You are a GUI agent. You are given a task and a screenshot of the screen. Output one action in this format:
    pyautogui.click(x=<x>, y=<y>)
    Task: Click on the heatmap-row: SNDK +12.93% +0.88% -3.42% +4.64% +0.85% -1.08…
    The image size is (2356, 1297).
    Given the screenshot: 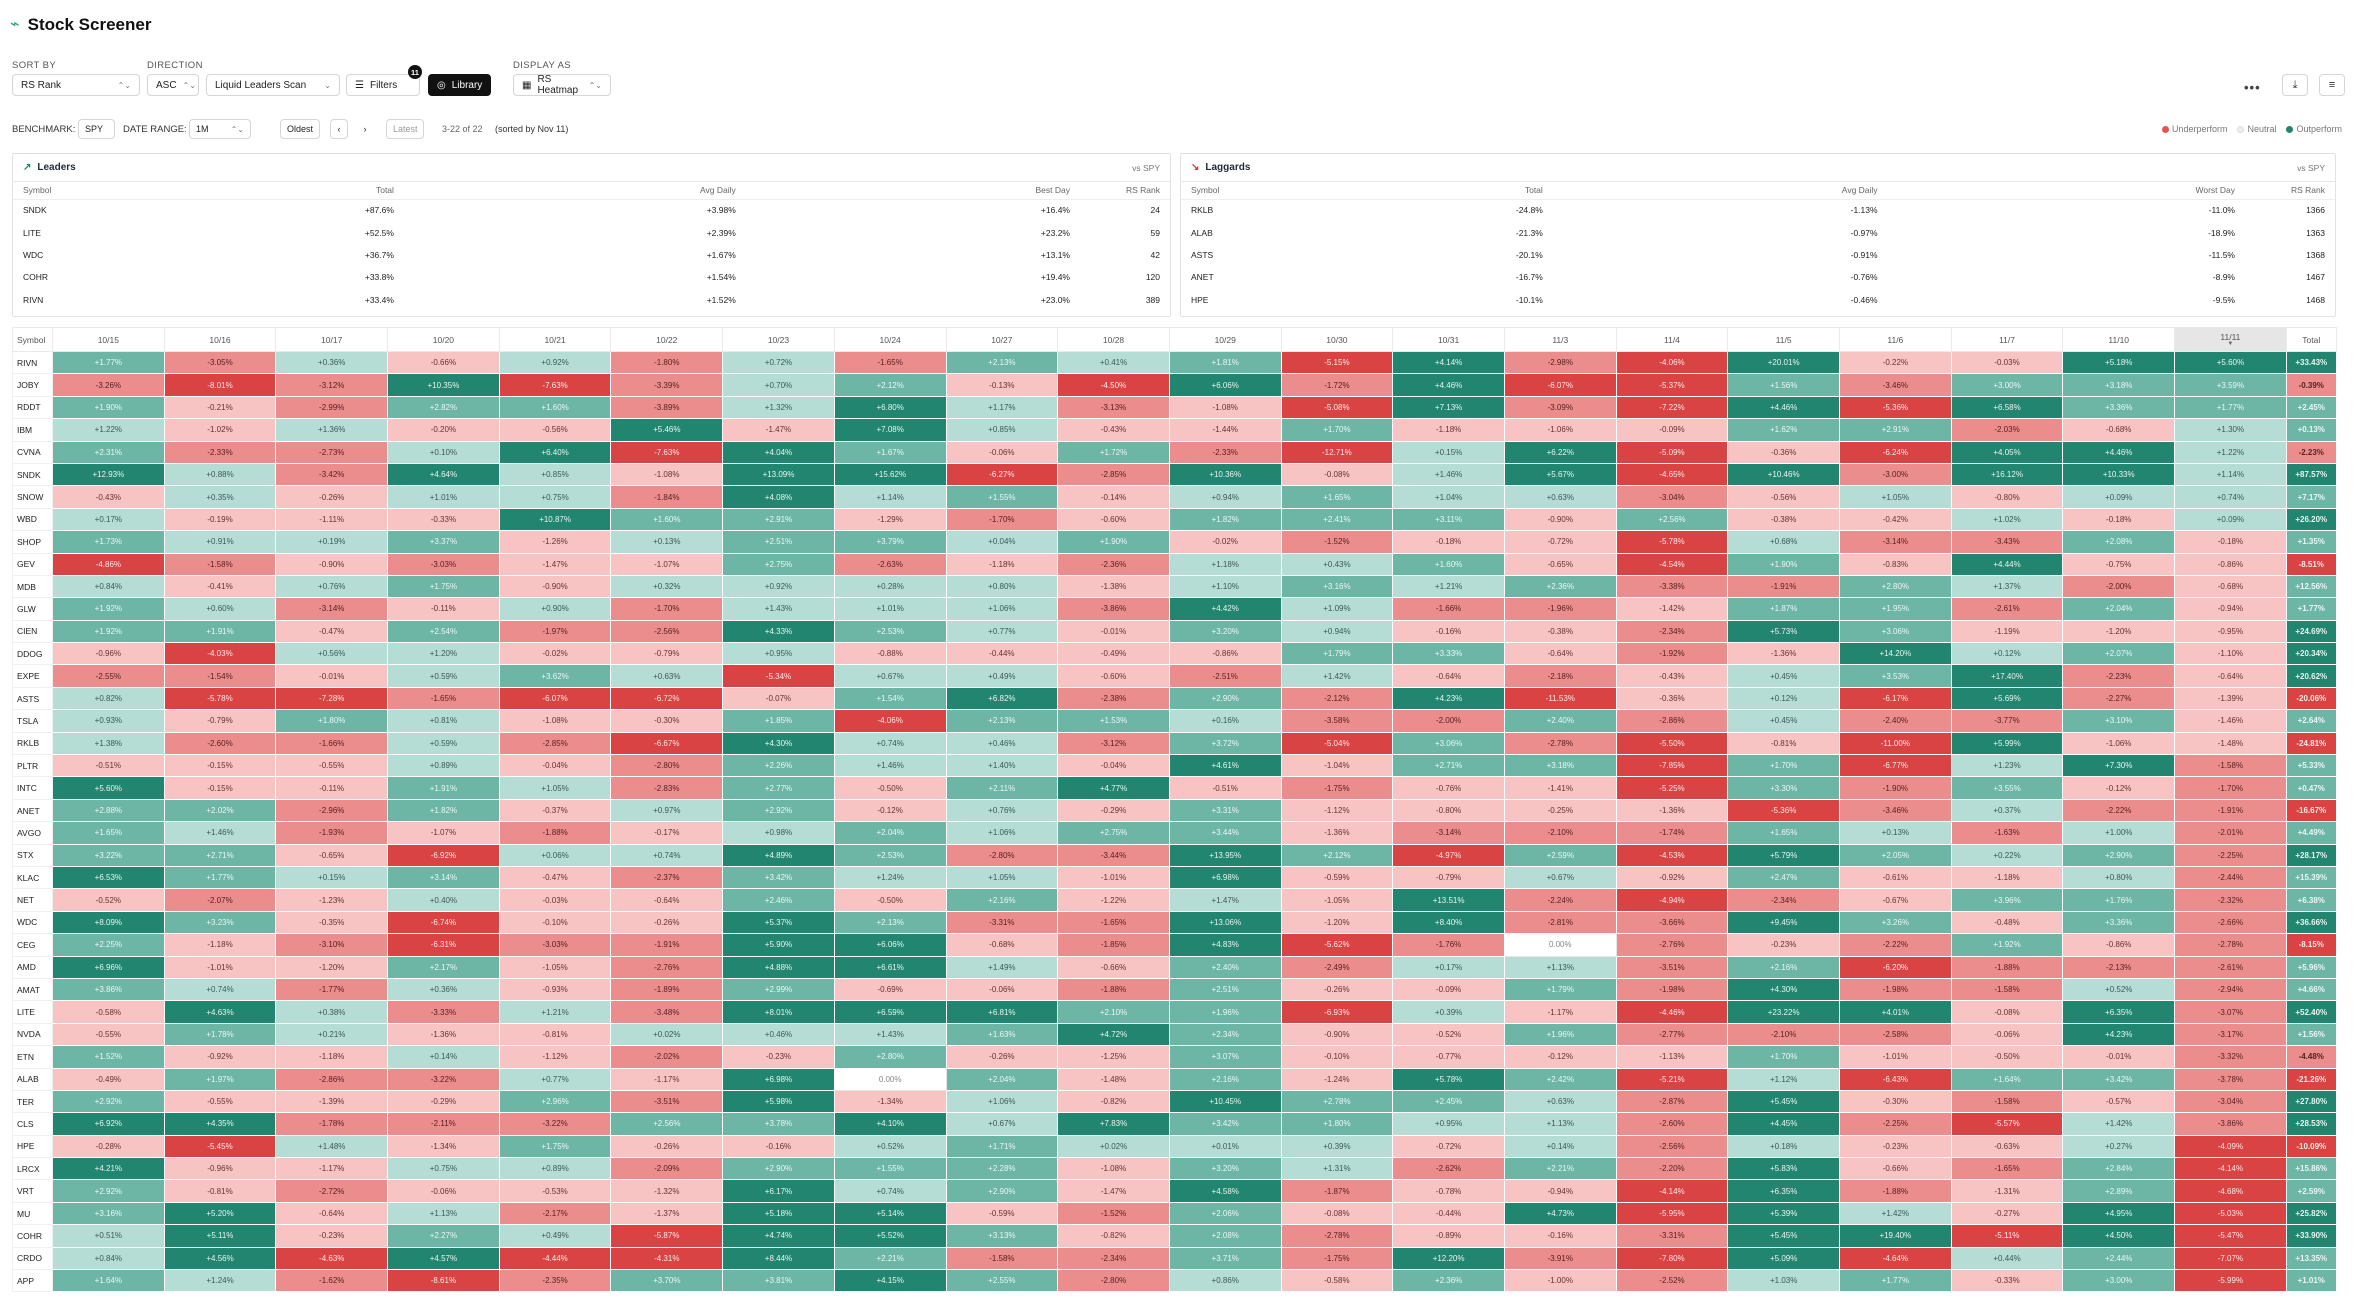 What is the action you would take?
    pyautogui.click(x=1174, y=474)
    